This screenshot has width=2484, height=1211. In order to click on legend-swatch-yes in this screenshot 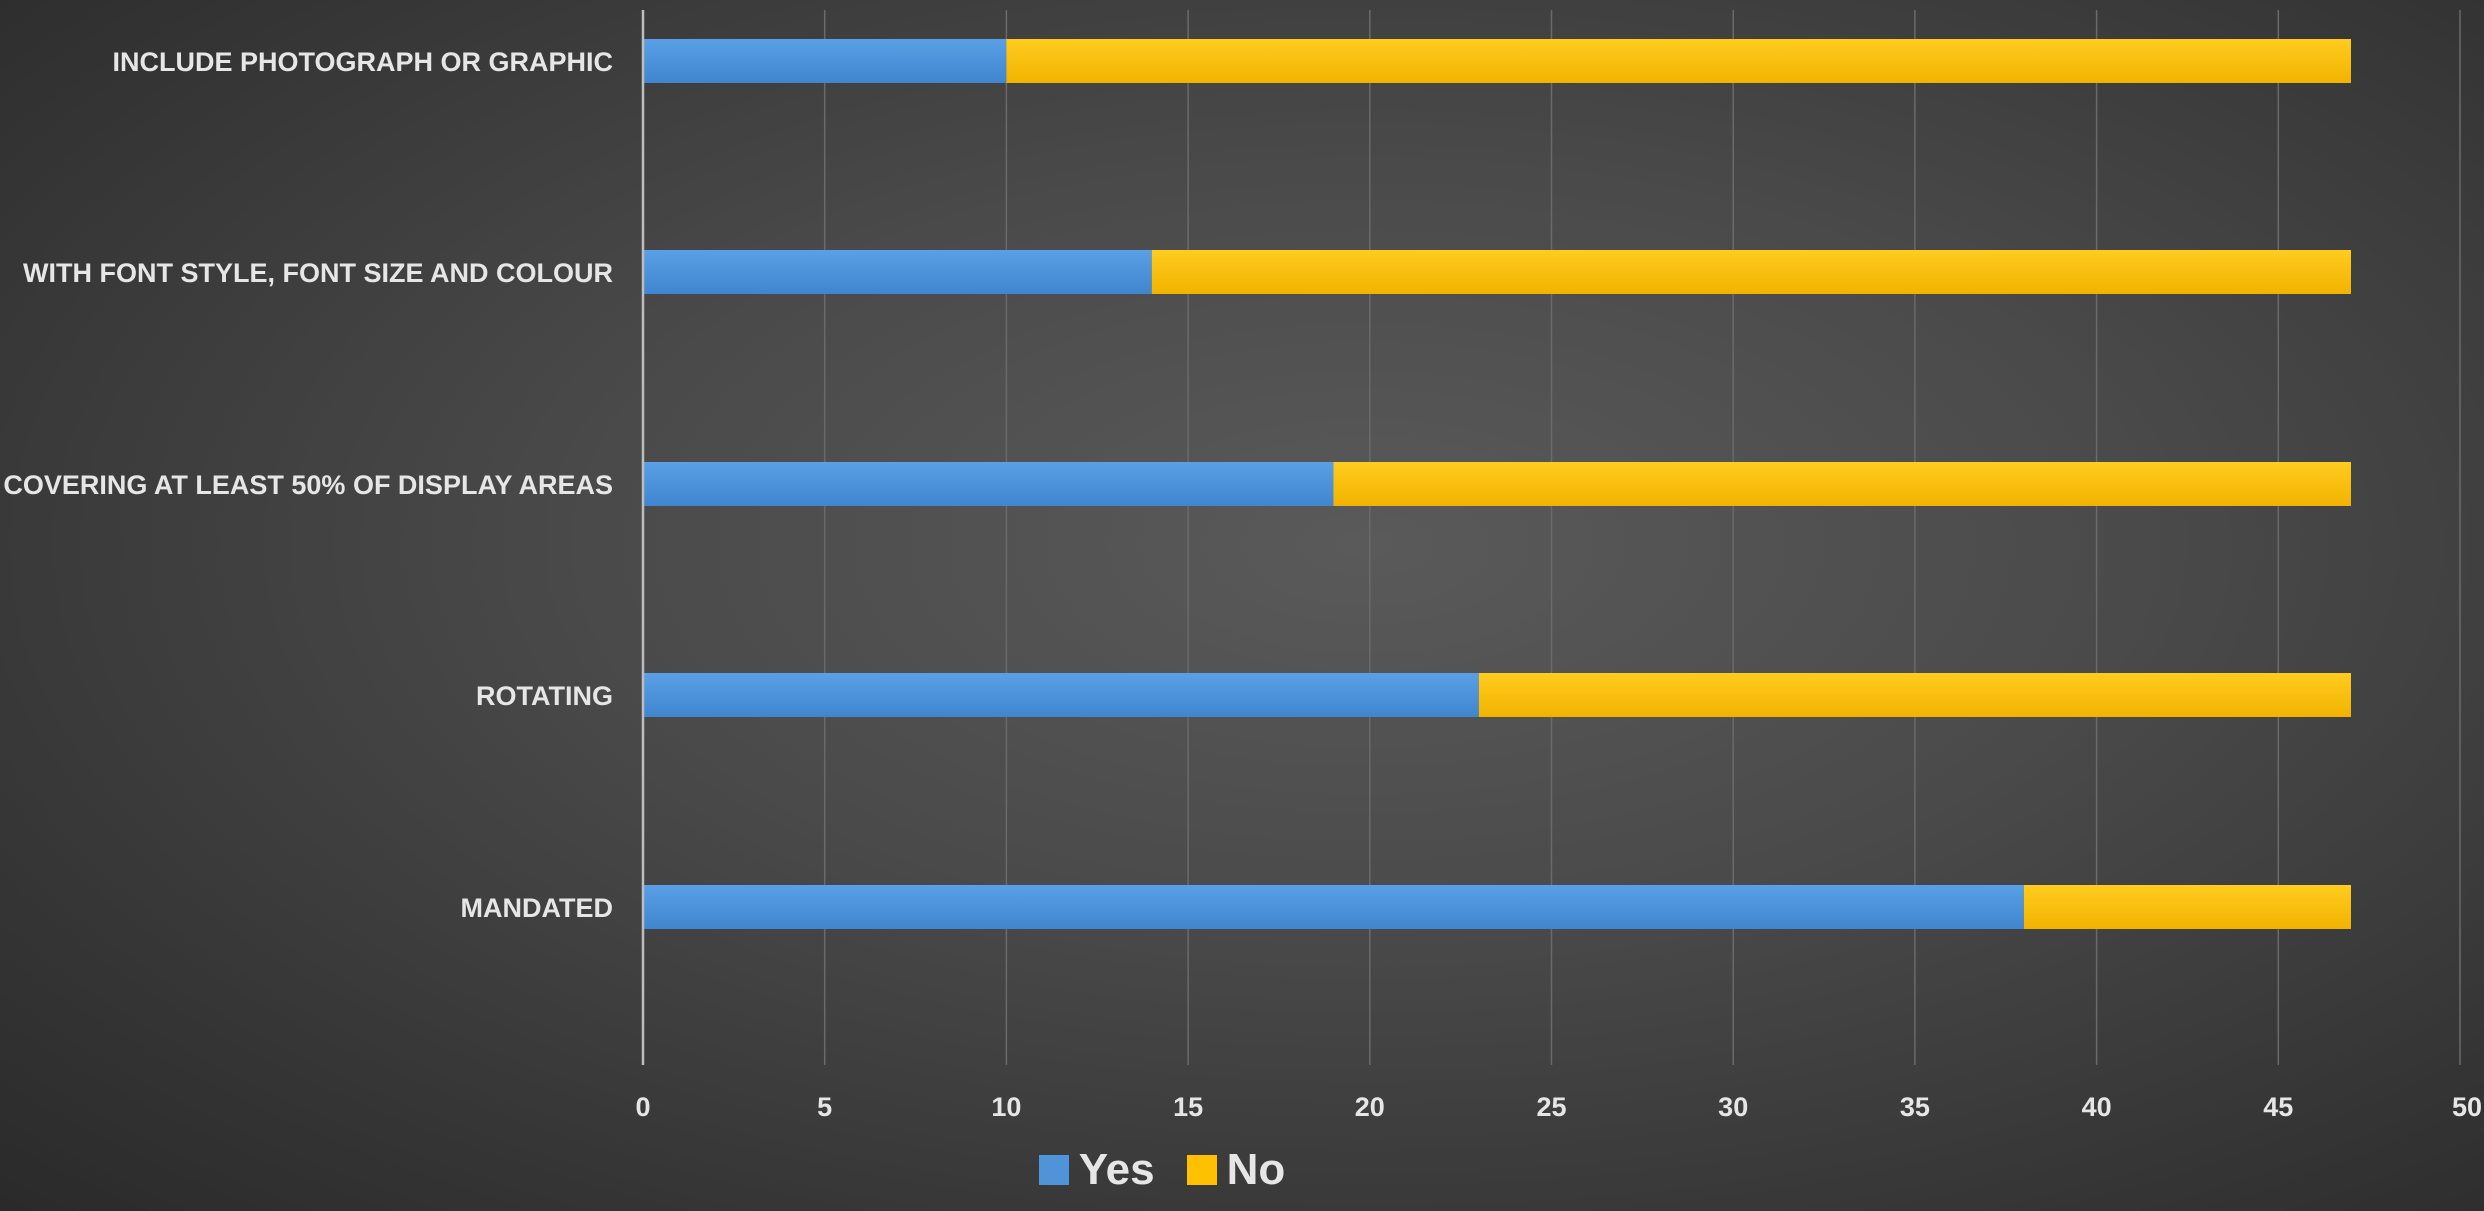, I will do `click(1053, 1170)`.